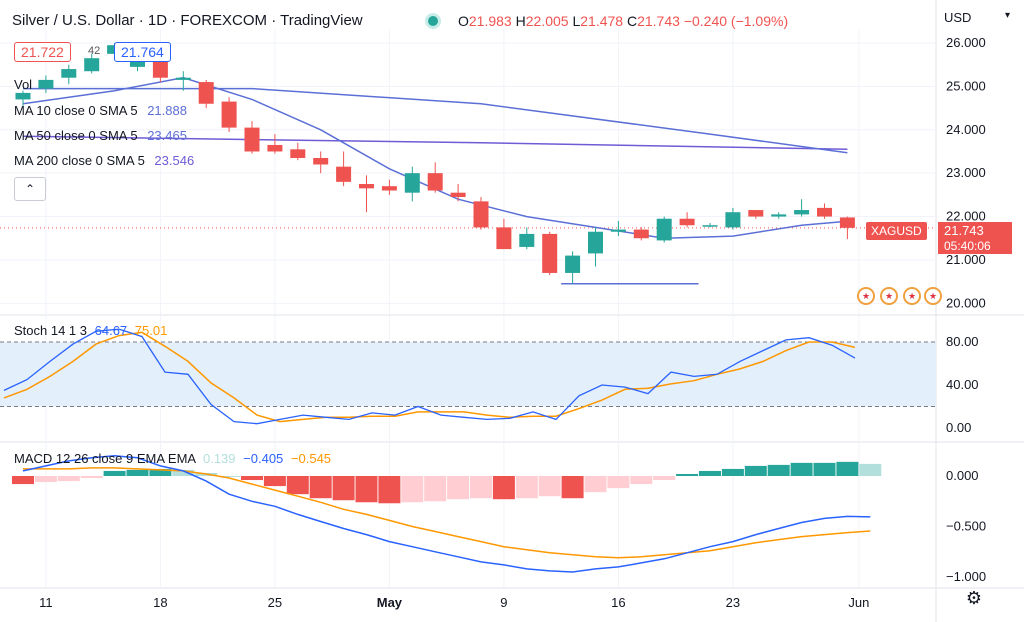  What do you see at coordinates (311, 458) in the screenshot?
I see `macd-signal-value: −0.545` at bounding box center [311, 458].